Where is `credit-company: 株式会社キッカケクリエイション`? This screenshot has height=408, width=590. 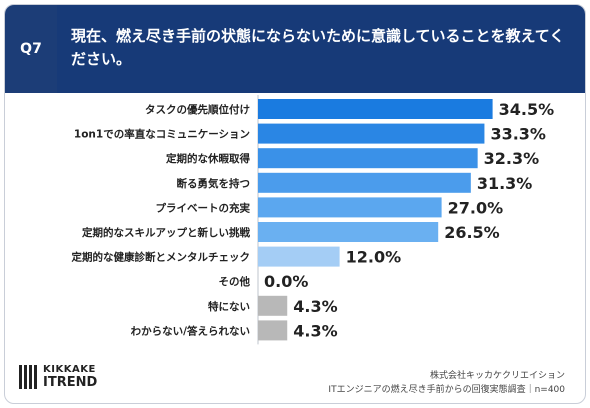 credit-company: 株式会社キッカケクリエイション is located at coordinates (497, 376).